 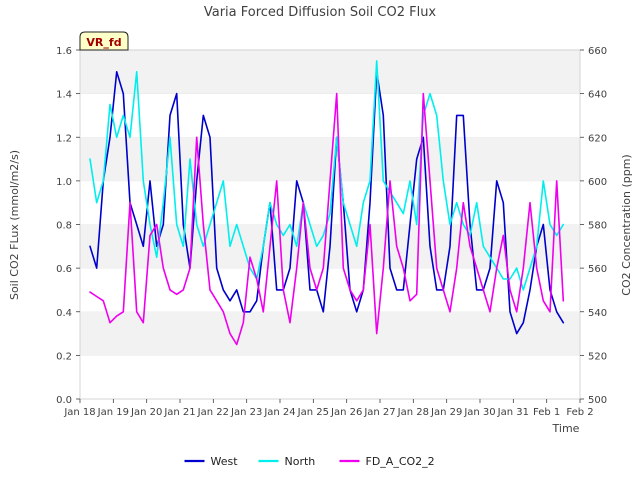 I want to click on y-axis-label: Soil CO2 FLux (mmol/m2/s), so click(x=14, y=225).